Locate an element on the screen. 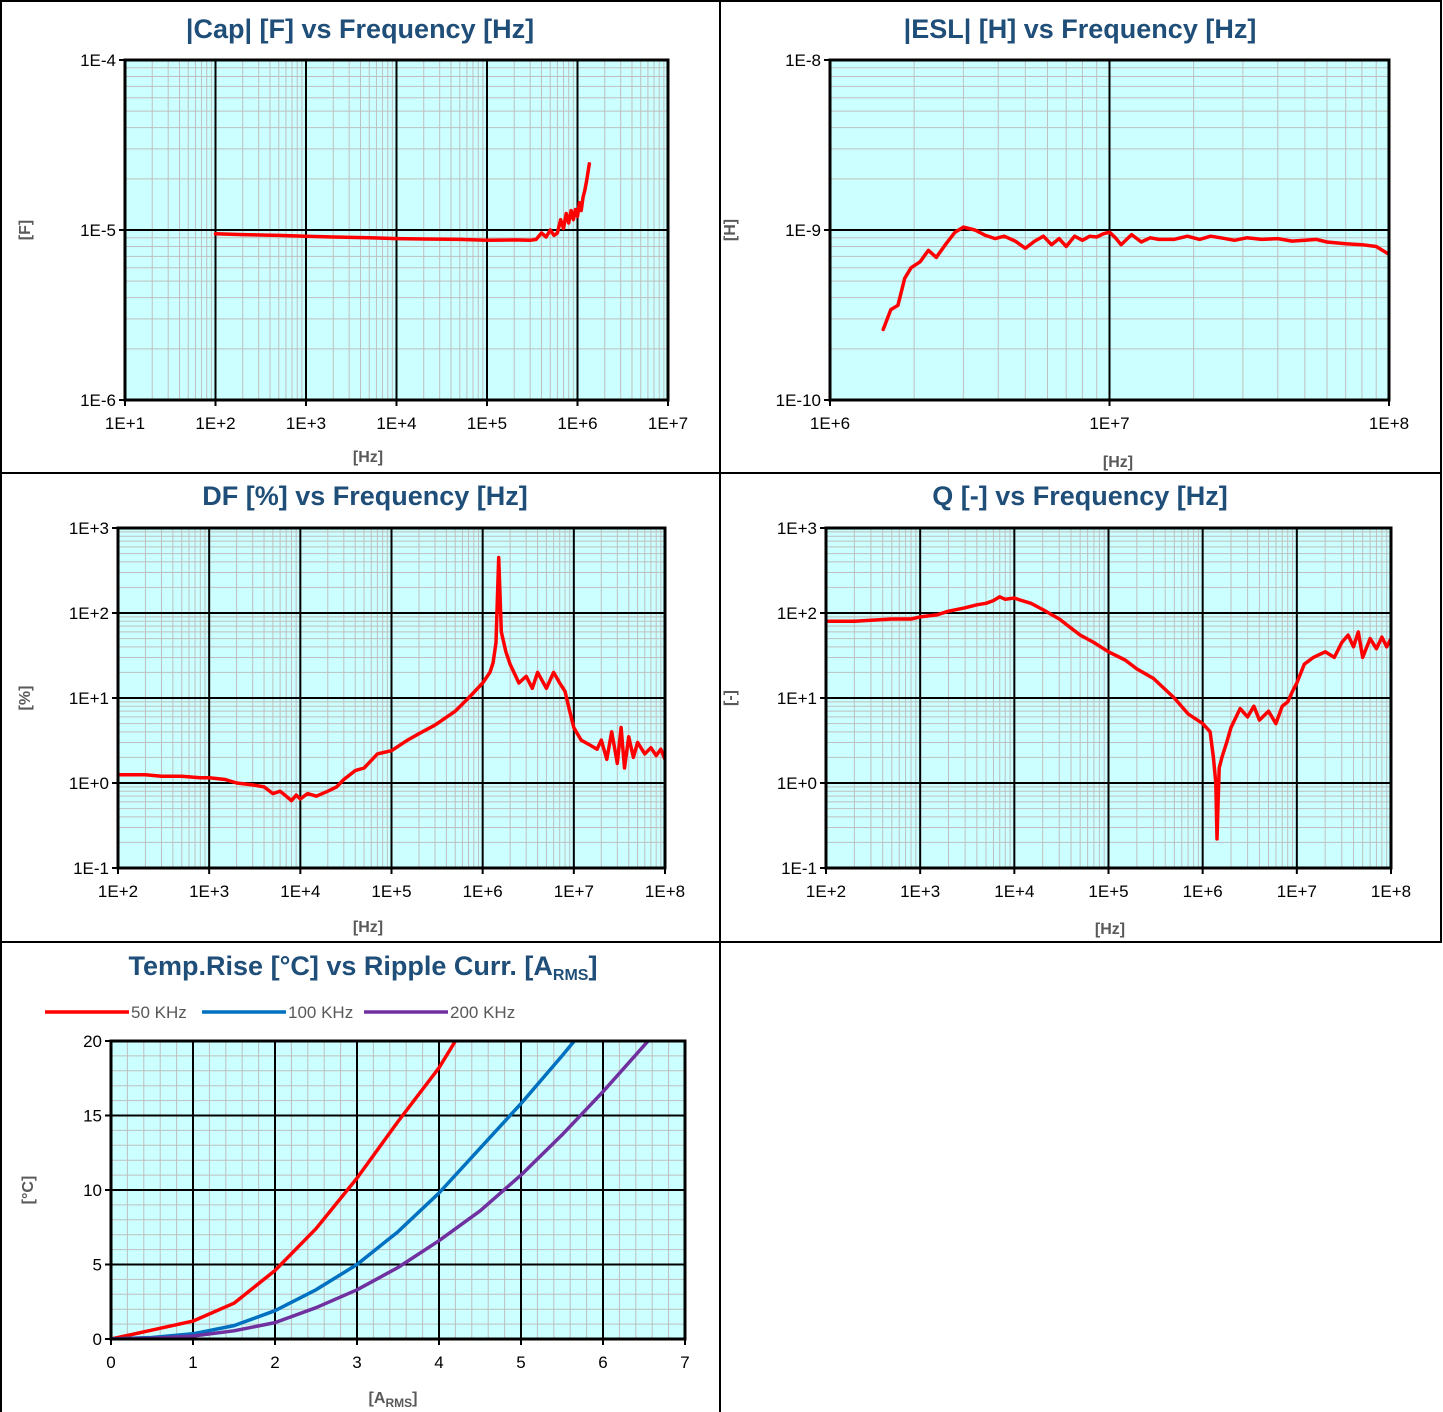  chart-title: DF [%] vs Frequency [Hz] is located at coordinates (365, 496).